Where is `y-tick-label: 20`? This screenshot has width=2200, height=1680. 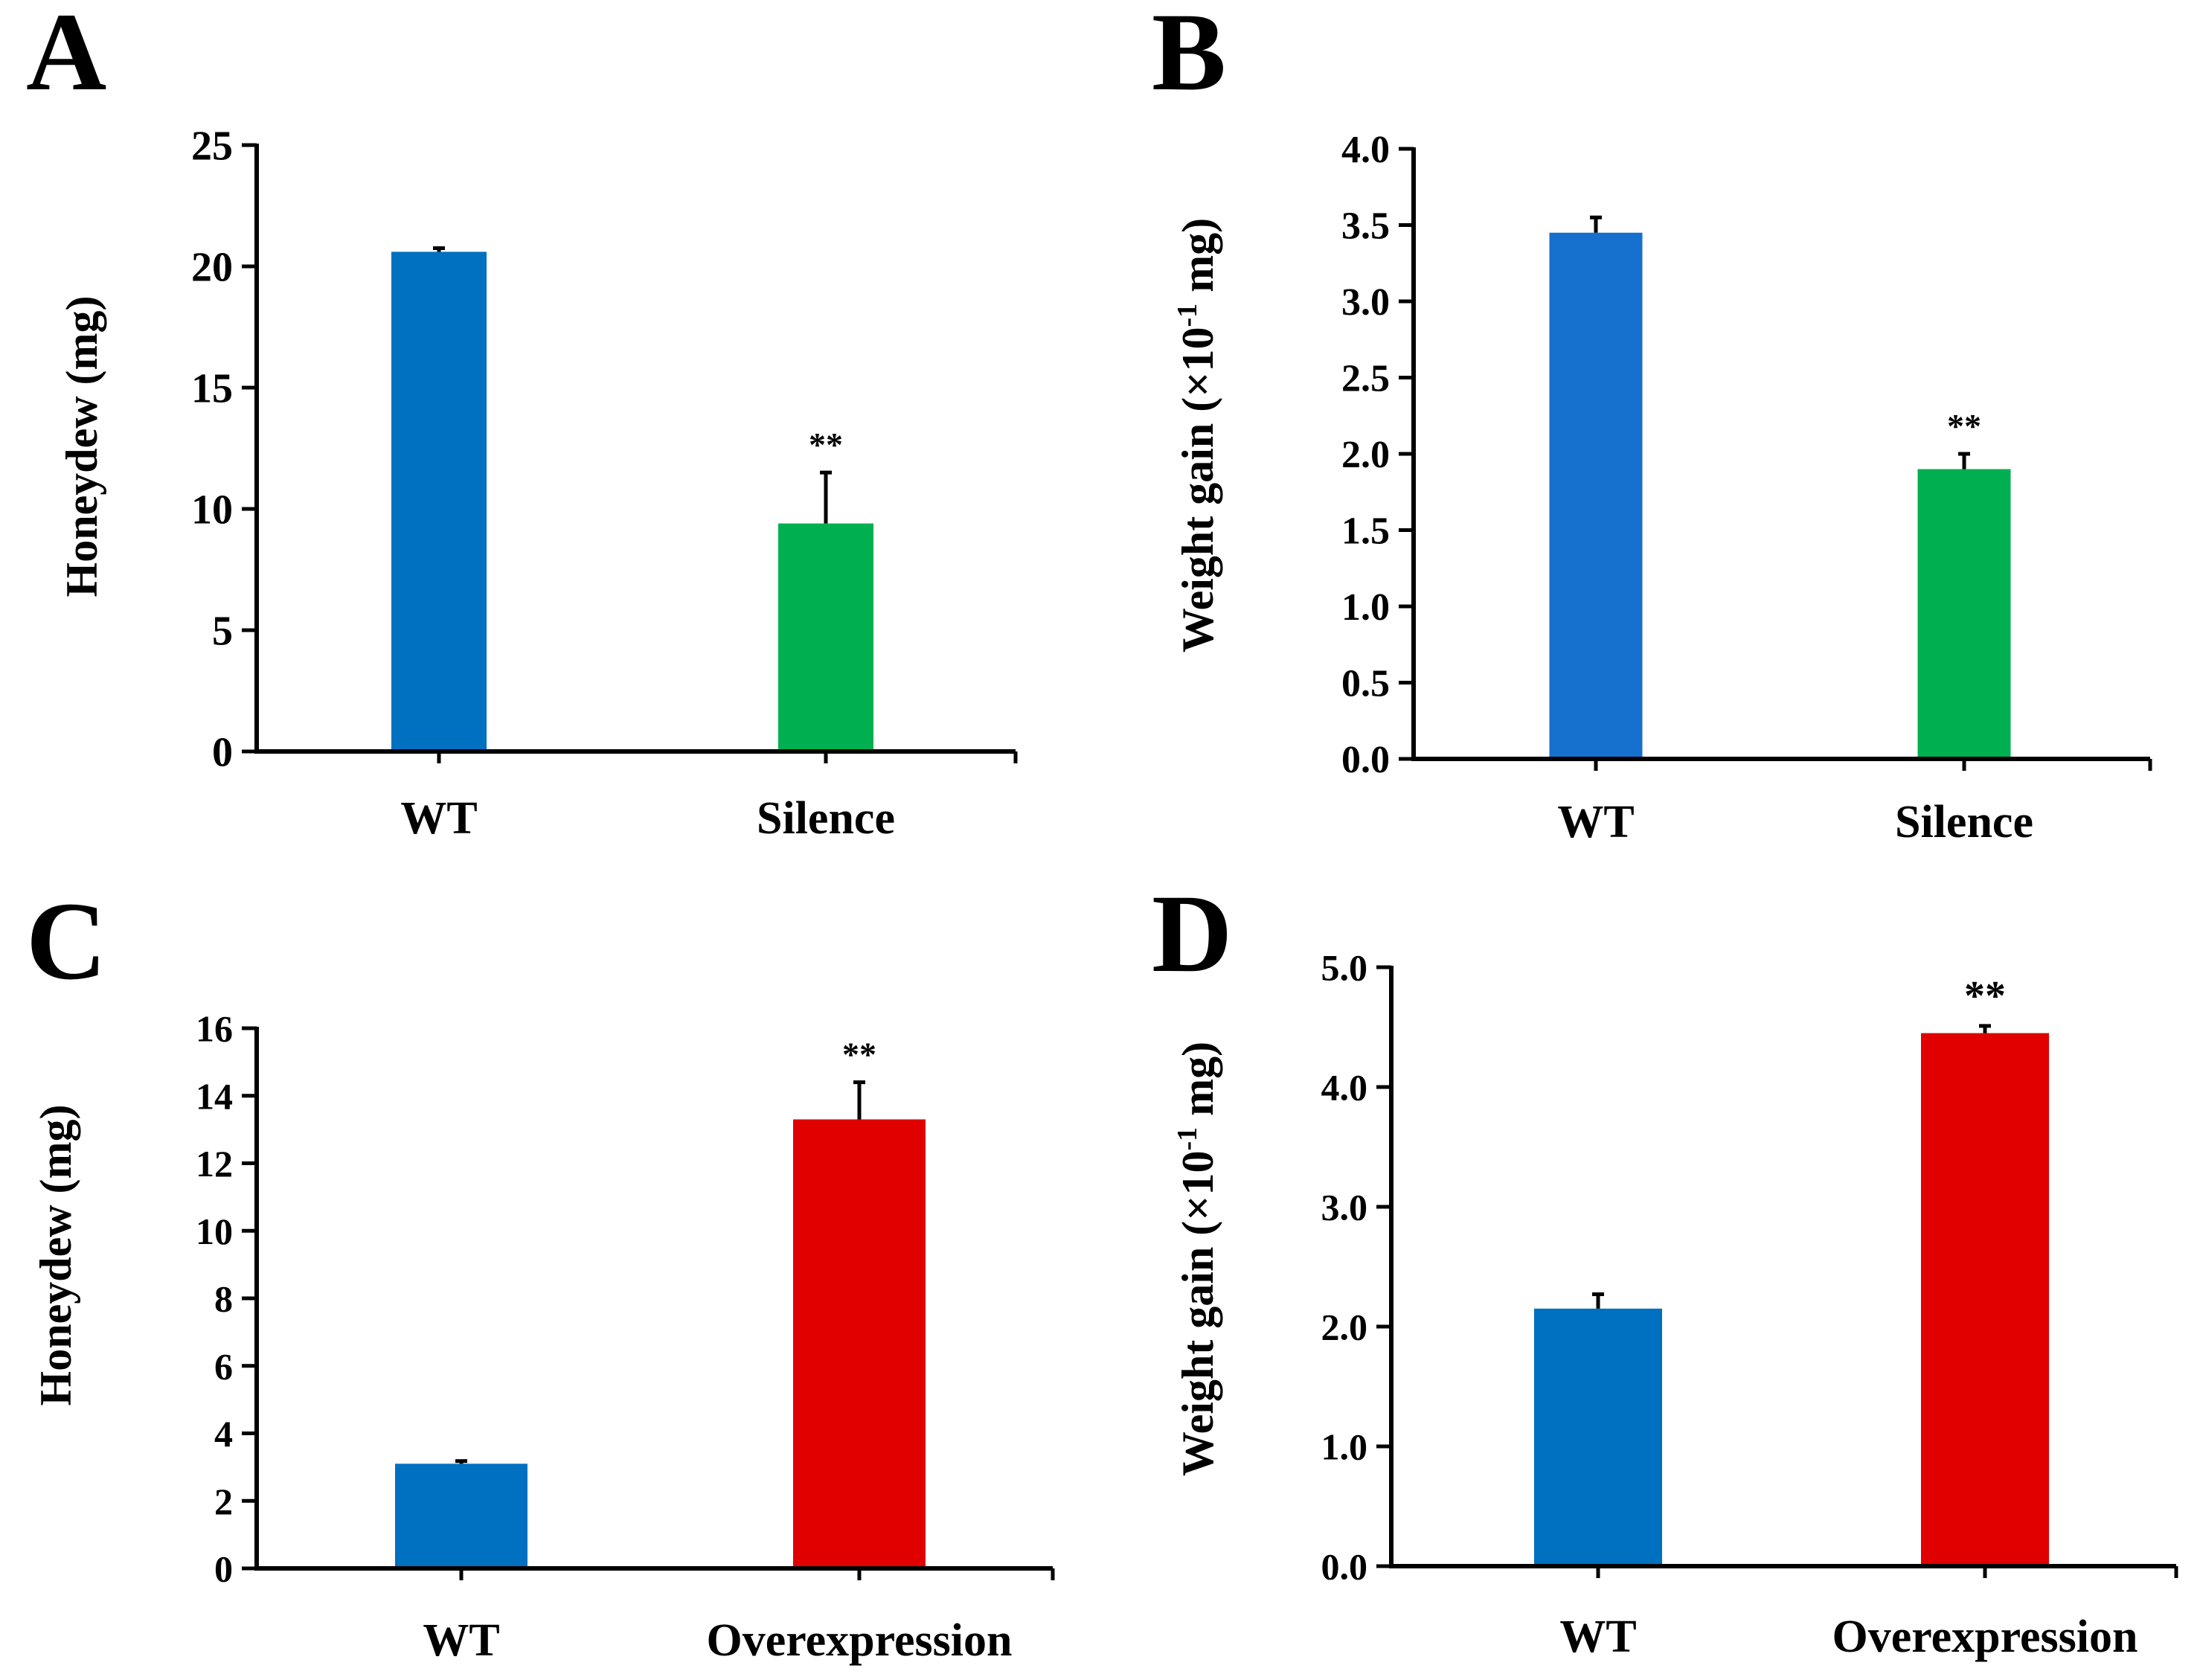 y-tick-label: 20 is located at coordinates (212, 268).